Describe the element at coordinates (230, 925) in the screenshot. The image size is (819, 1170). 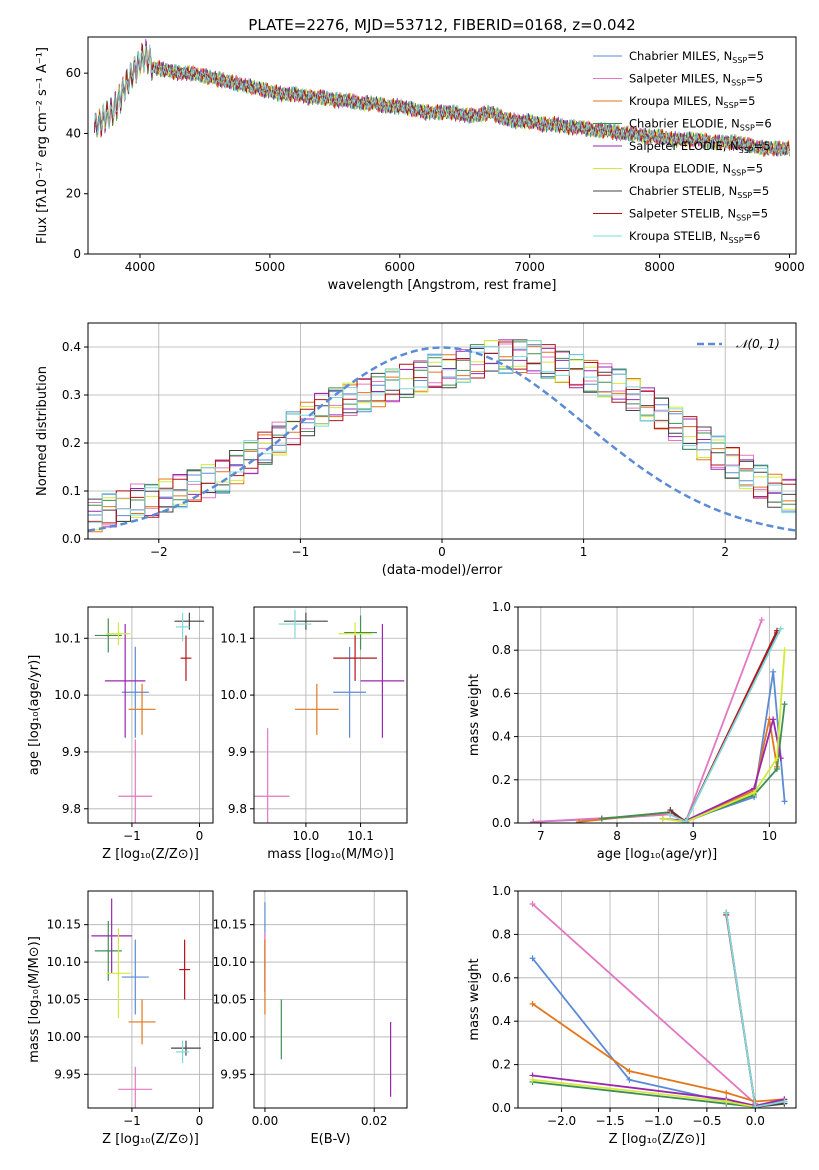
I see `y-tick-label: 10.15` at that location.